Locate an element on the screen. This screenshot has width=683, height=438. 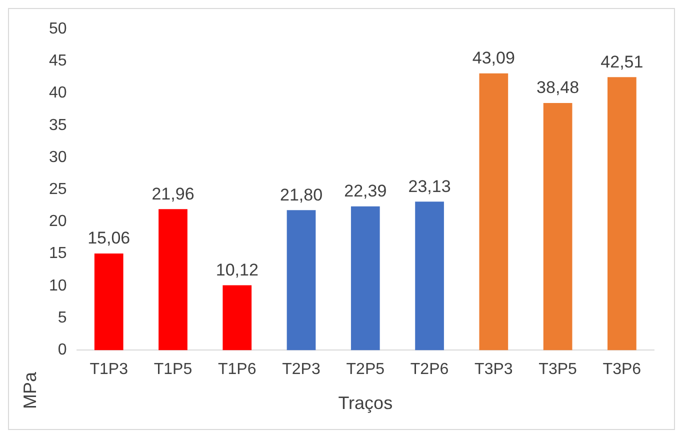
data-label: 15,06 is located at coordinates (109, 238).